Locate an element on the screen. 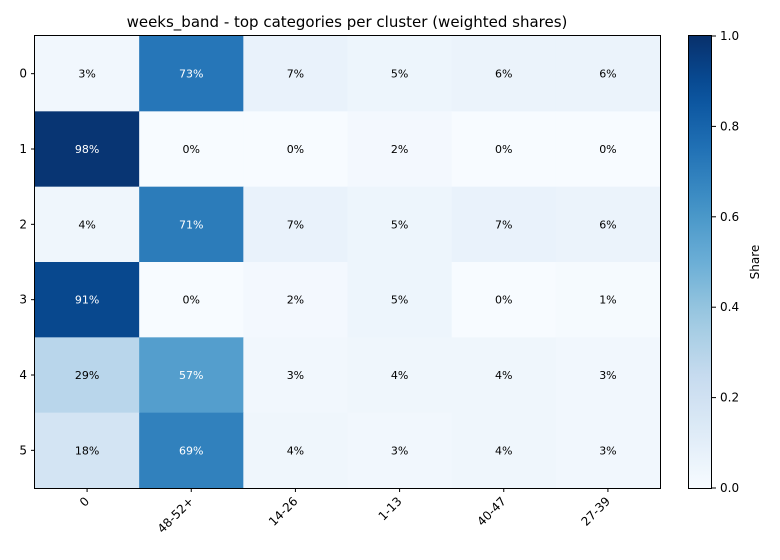  colorbar-tick-label: 0.4 is located at coordinates (729, 307).